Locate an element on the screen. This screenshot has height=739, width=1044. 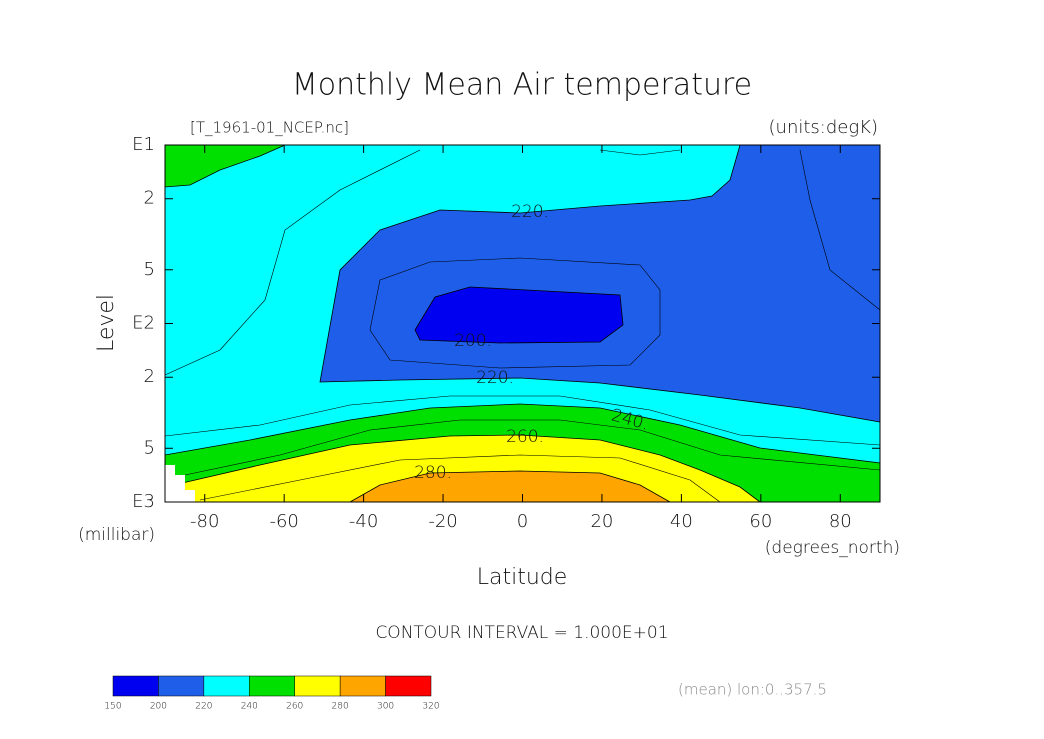
colorbar-label: 260 is located at coordinates (294, 707).